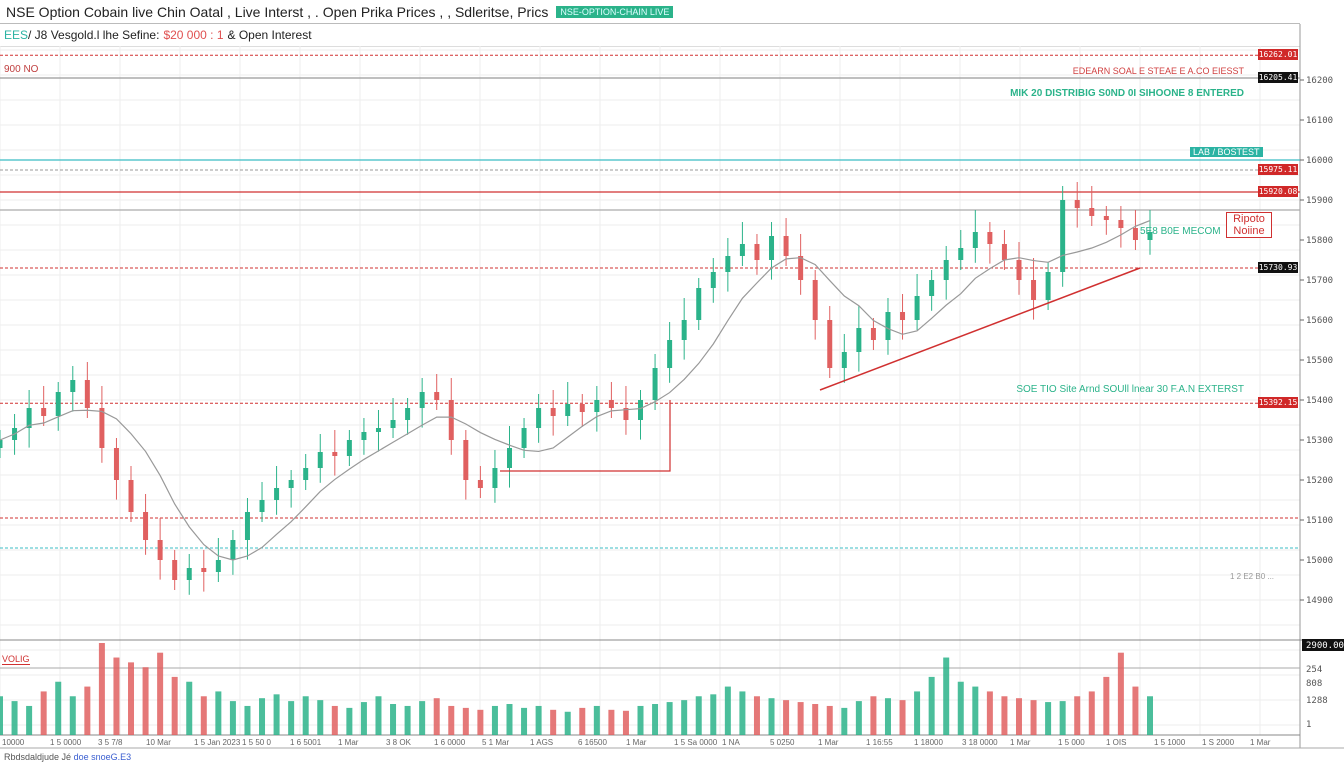 The image size is (1344, 768). What do you see at coordinates (592, 742) in the screenshot?
I see `x-tick-label: 6 16500` at bounding box center [592, 742].